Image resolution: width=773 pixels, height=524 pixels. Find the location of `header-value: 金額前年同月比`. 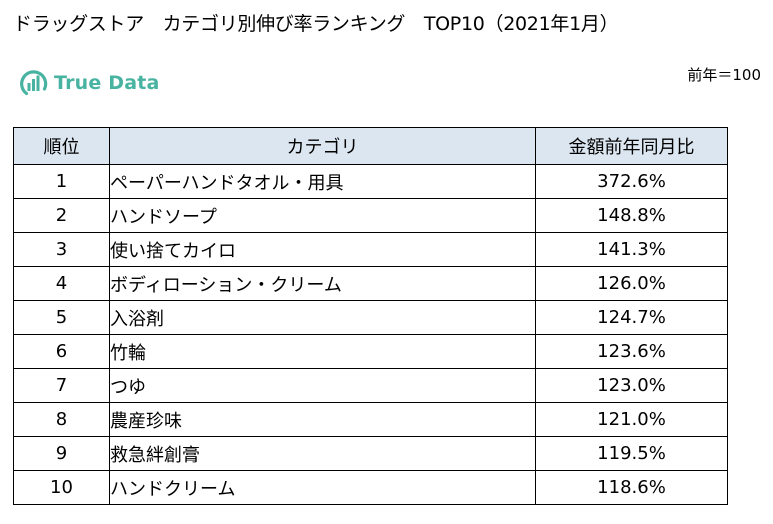

header-value: 金額前年同月比 is located at coordinates (631, 146).